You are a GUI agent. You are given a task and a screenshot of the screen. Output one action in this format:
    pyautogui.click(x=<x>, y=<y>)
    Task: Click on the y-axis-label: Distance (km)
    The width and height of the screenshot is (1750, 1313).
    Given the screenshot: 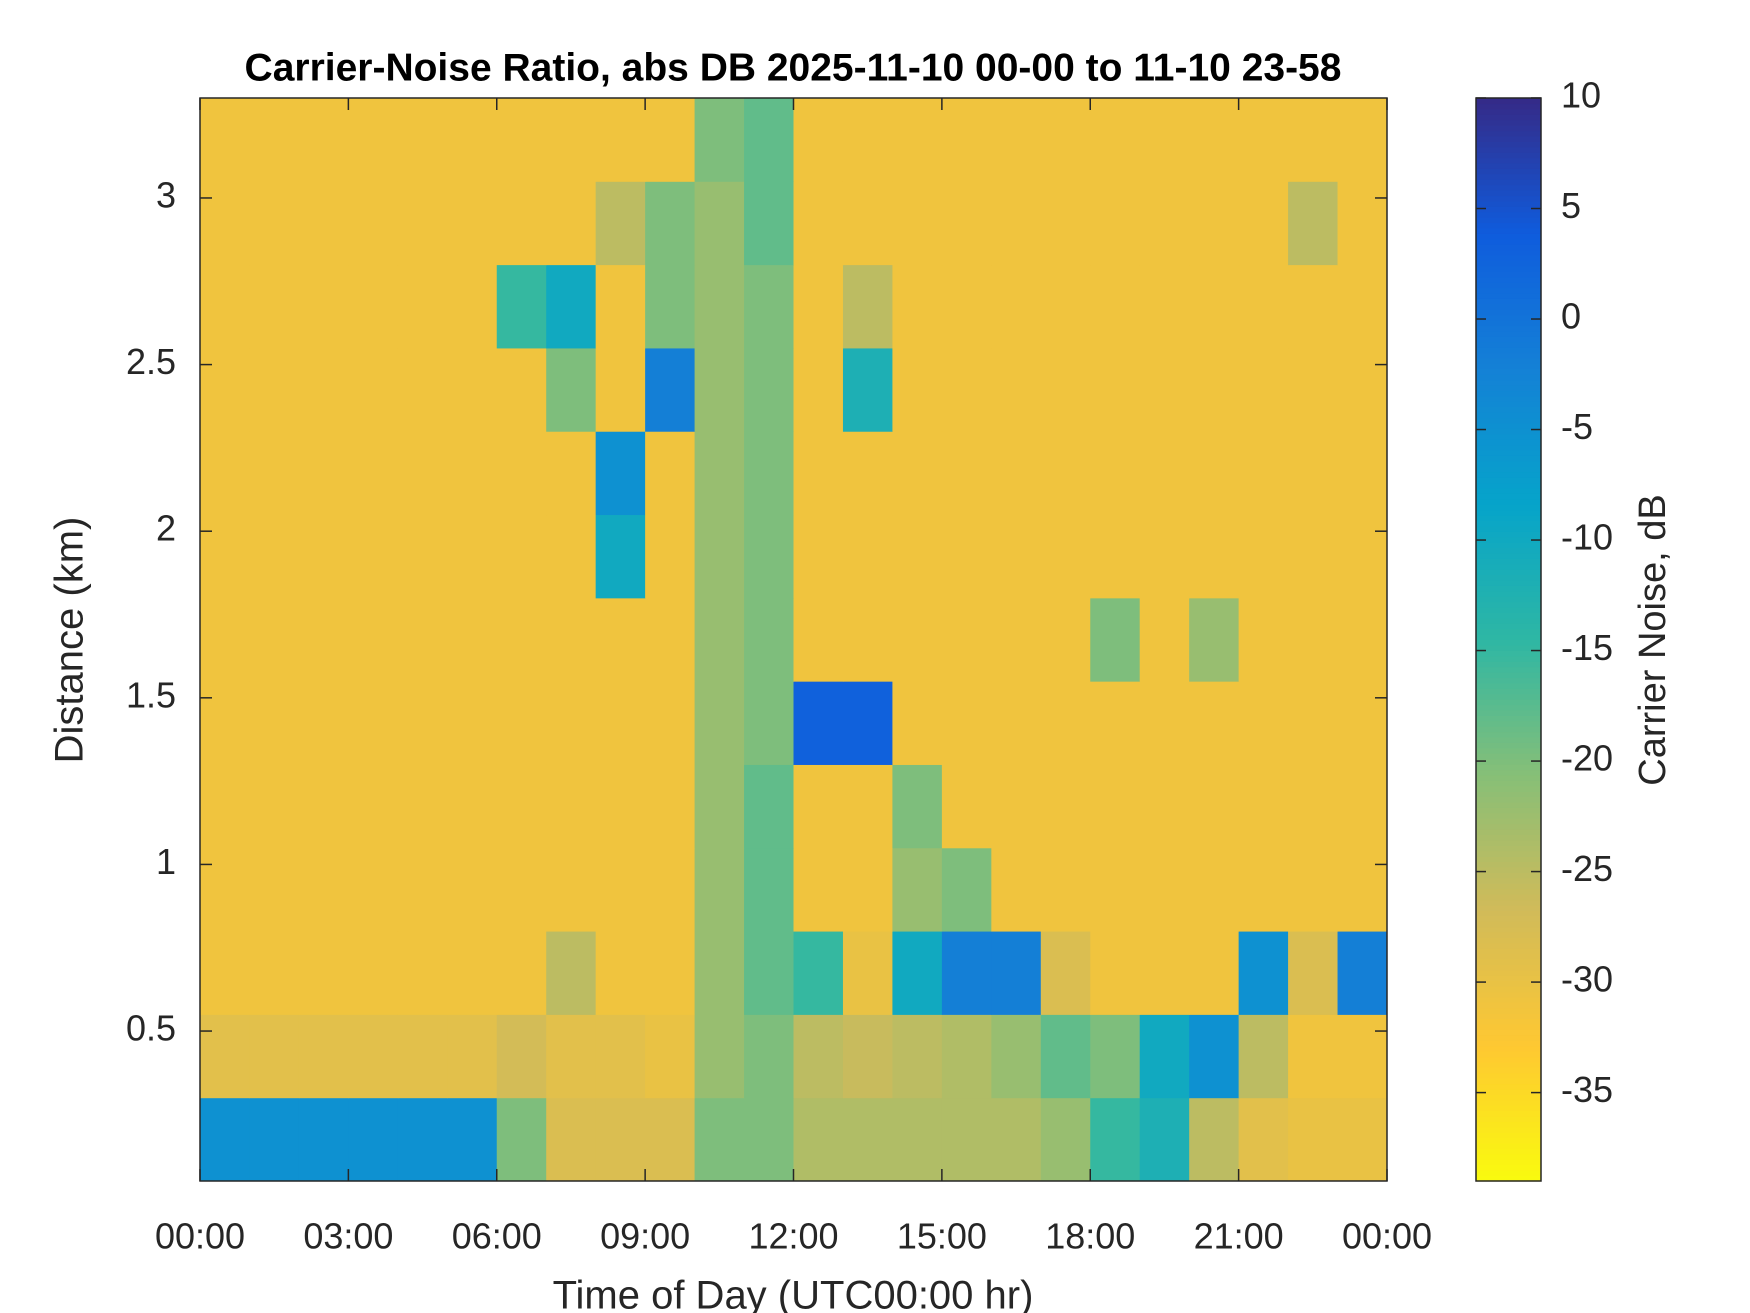 What is the action you would take?
    pyautogui.click(x=70, y=640)
    